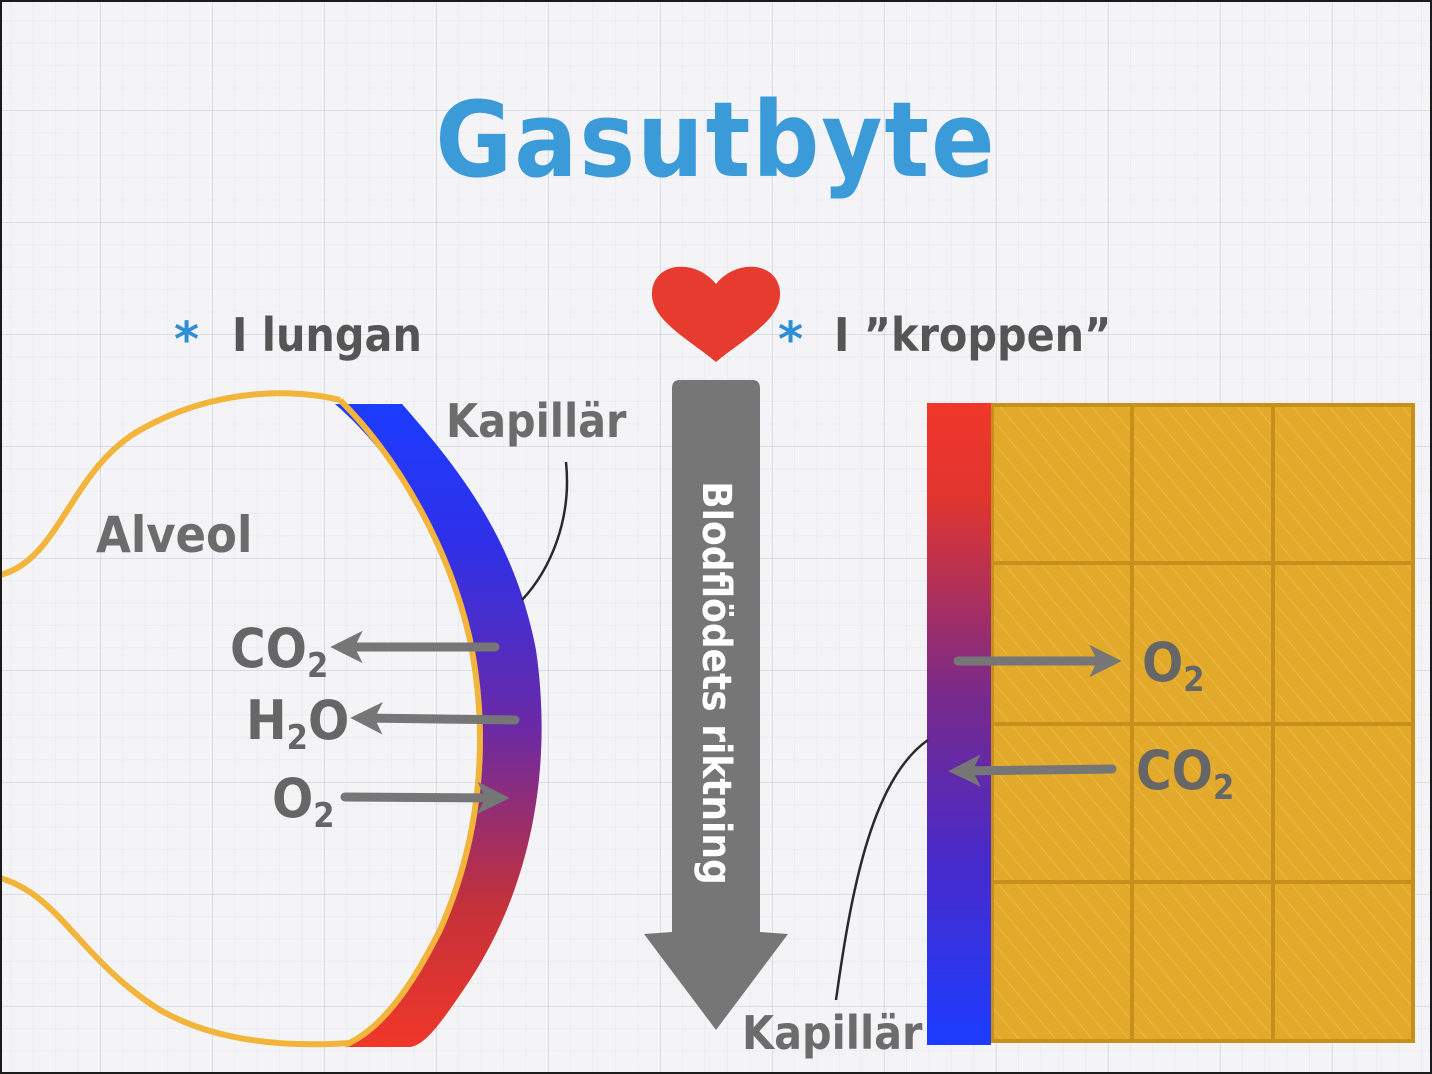  What do you see at coordinates (298, 723) in the screenshot?
I see `h2o-label: H2O` at bounding box center [298, 723].